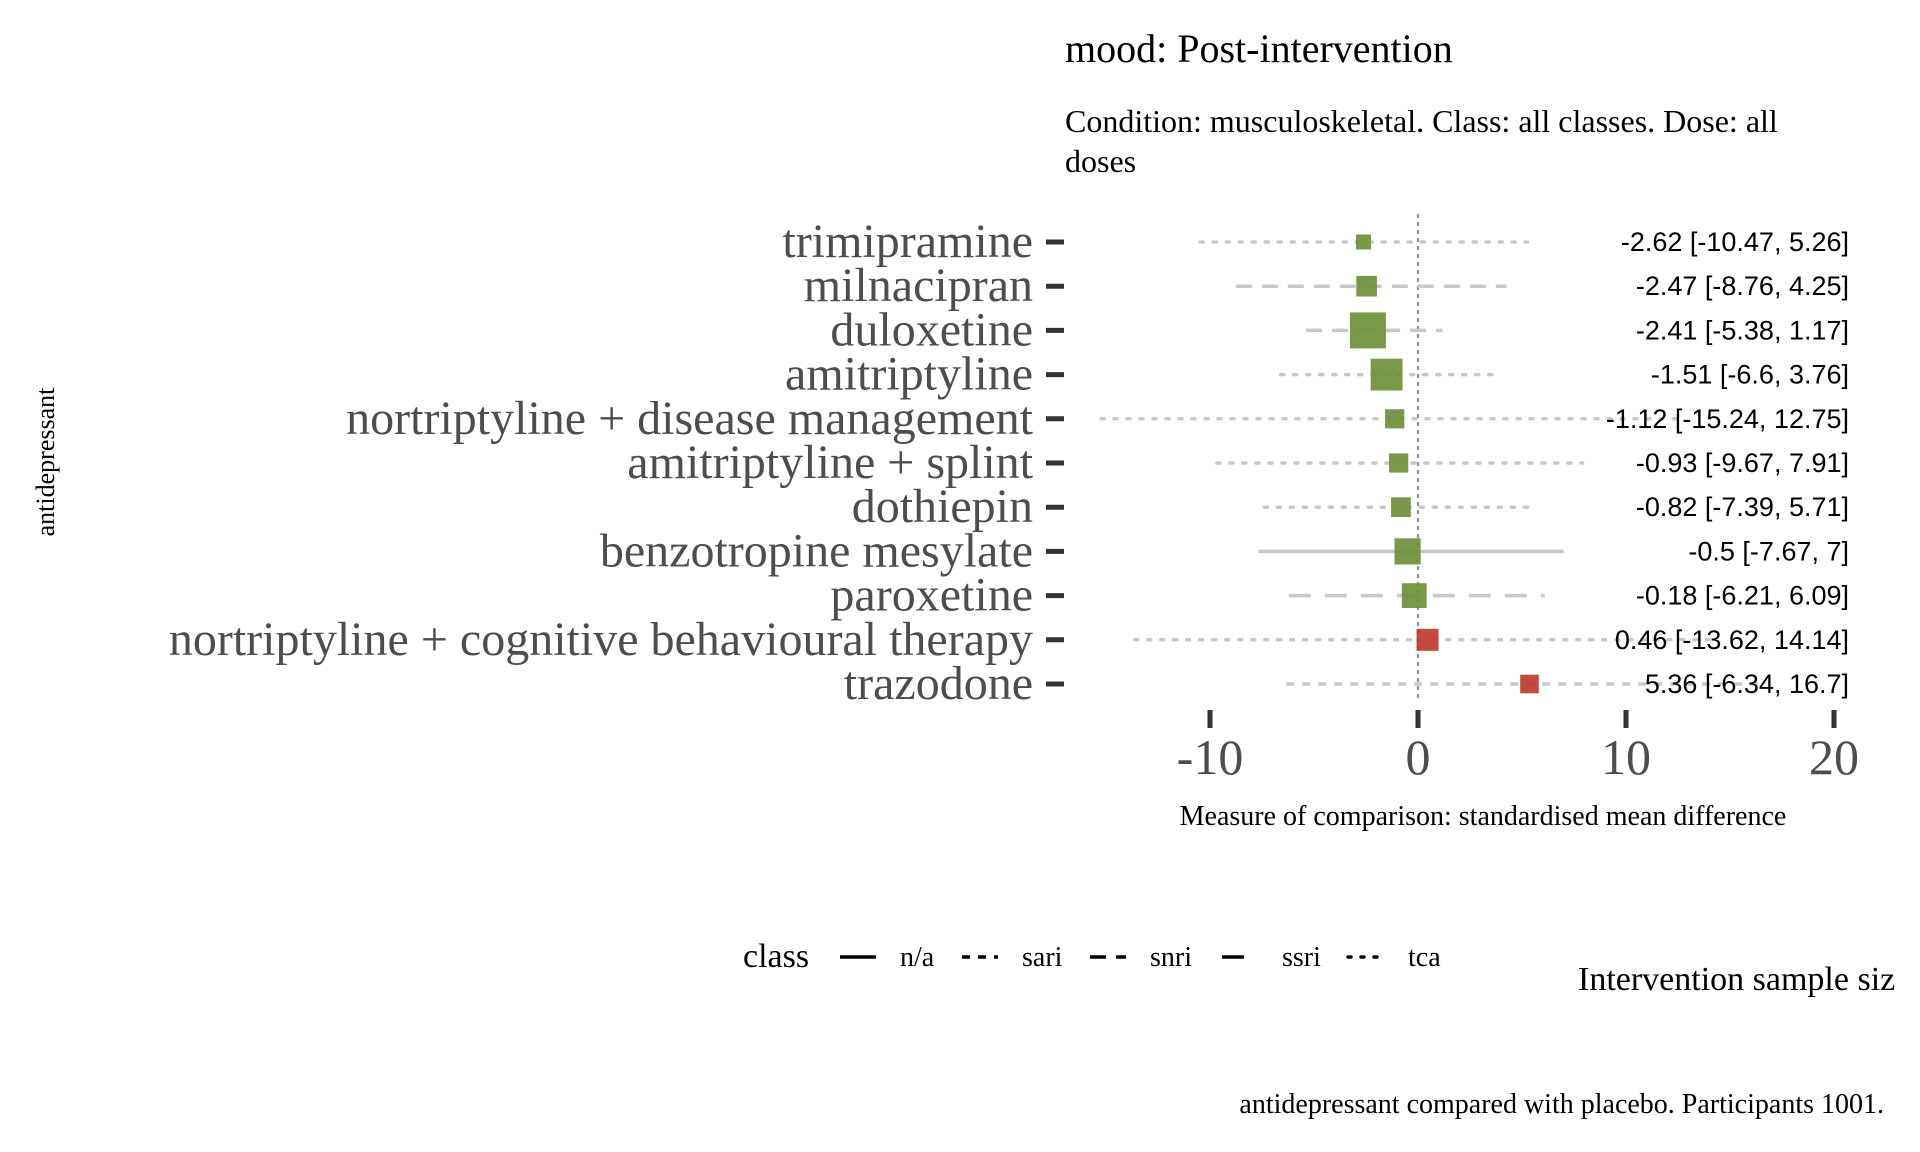 The height and width of the screenshot is (1152, 1920). I want to click on class-legend-label: ssri, so click(1301, 957).